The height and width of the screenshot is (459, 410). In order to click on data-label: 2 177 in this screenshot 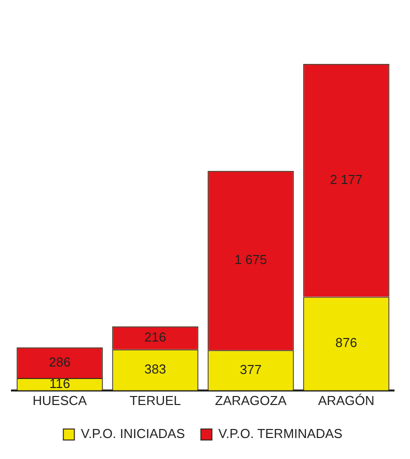, I will do `click(346, 179)`.